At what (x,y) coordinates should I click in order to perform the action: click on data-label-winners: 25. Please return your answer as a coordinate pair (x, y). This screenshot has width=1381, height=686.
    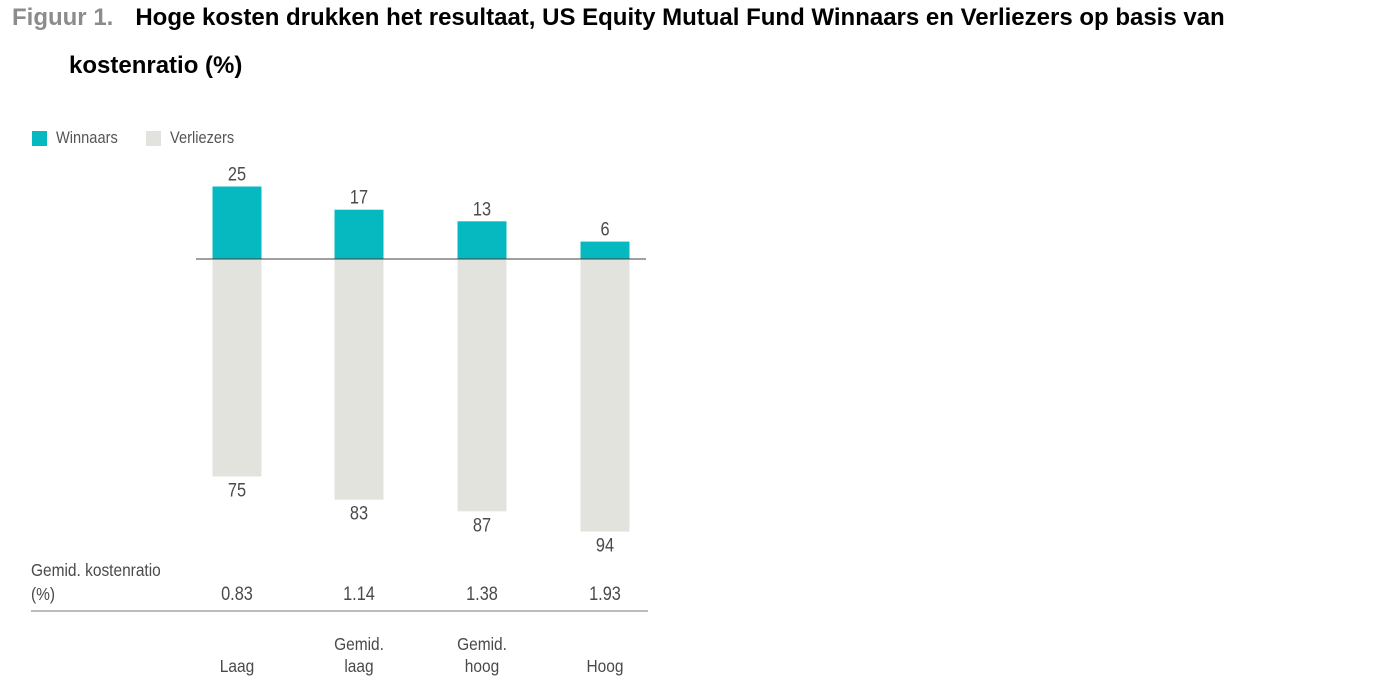
    Looking at the image, I should click on (237, 173).